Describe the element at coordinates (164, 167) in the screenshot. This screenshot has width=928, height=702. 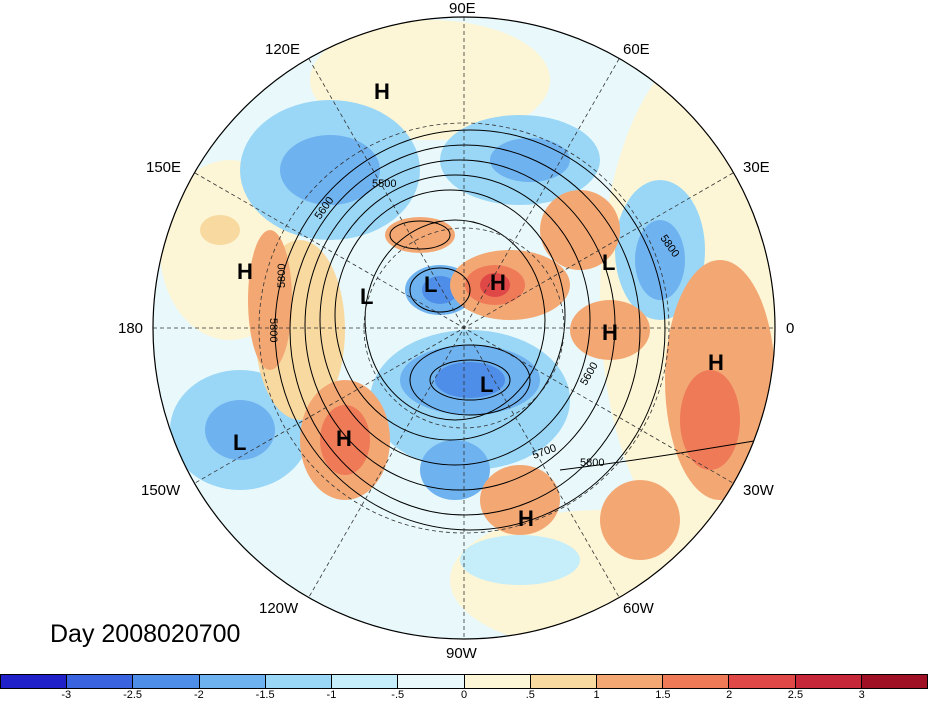
I see `lon-label-150e: 150E` at that location.